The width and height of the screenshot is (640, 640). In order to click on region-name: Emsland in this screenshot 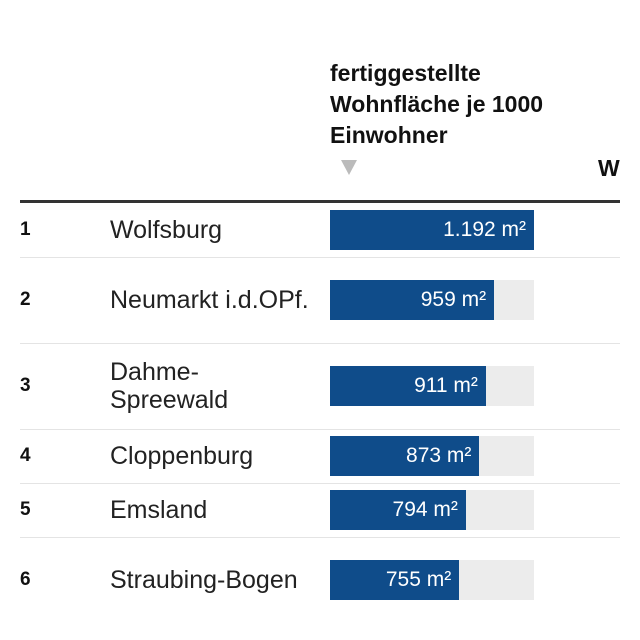, I will do `click(159, 510)`.